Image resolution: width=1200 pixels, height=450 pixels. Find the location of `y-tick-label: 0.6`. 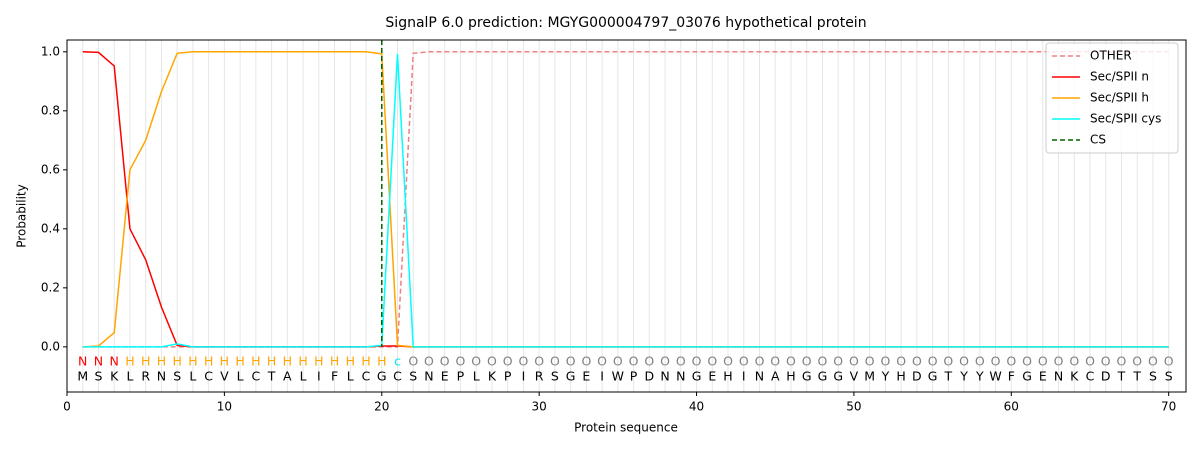

y-tick-label: 0.6 is located at coordinates (50, 169).